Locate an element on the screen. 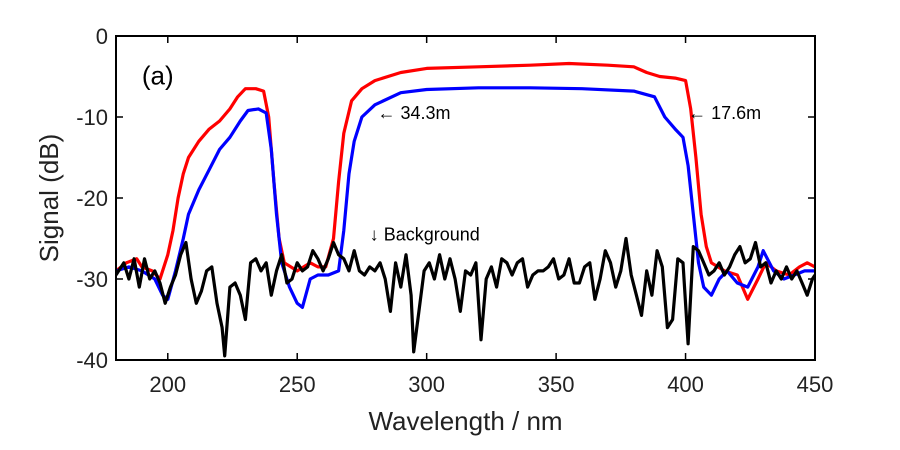 This screenshot has width=900, height=450. y-tick-label: -10 is located at coordinates (92, 117).